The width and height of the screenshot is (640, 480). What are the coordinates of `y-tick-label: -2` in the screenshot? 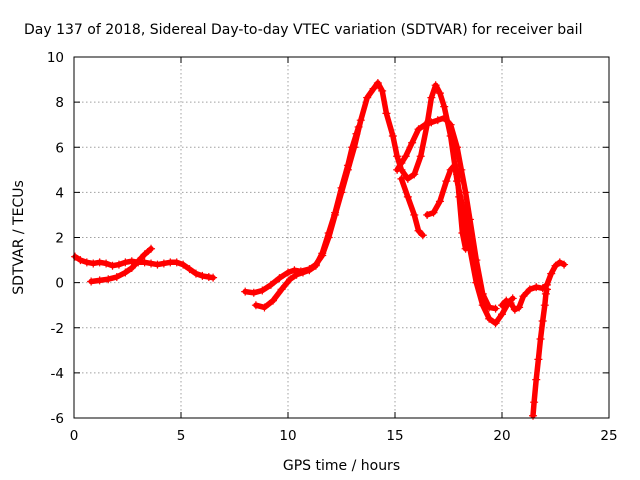 It's located at (57, 329).